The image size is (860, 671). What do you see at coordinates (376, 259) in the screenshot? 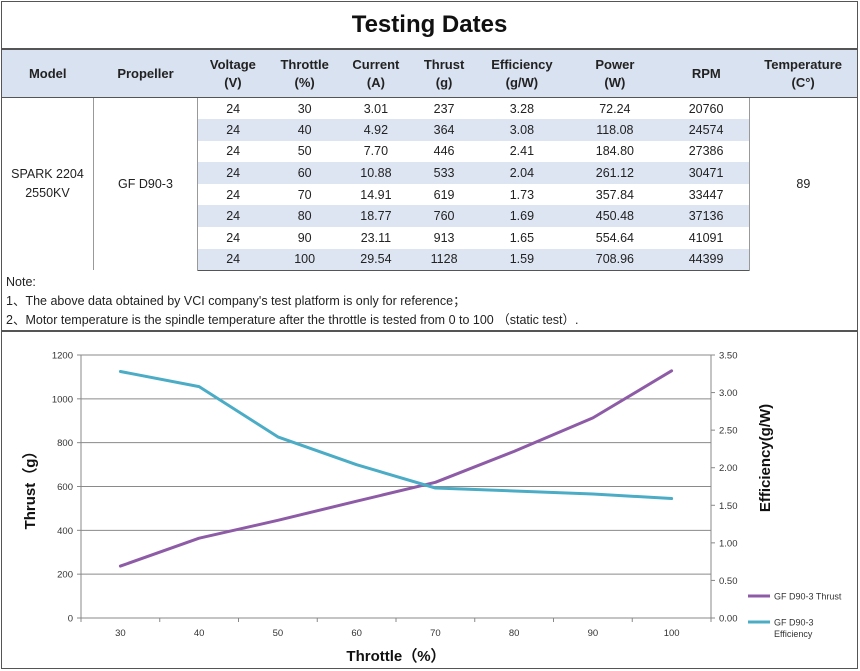
I see `table-cell: 29.54` at bounding box center [376, 259].